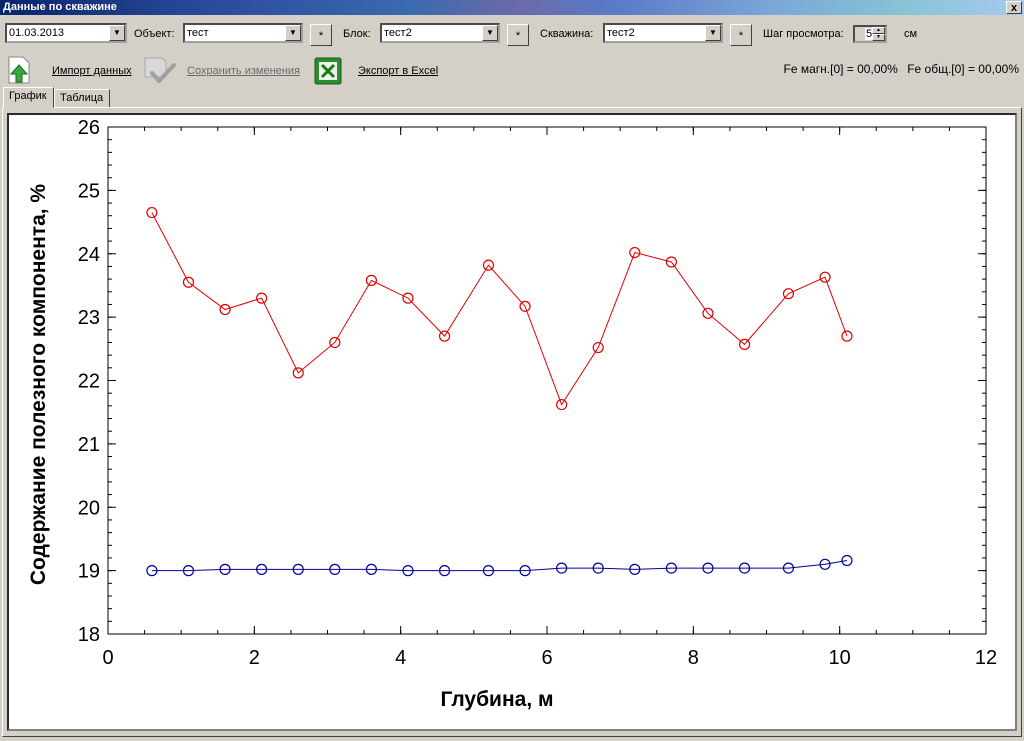  I want to click on x-tick-label: 0, so click(107, 658).